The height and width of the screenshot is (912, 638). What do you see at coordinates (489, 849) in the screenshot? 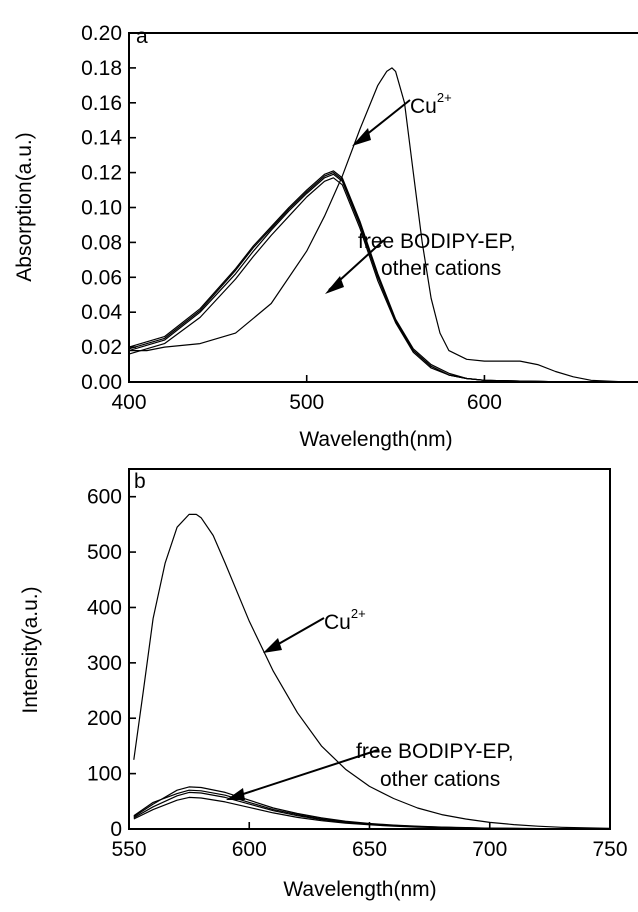
I see `panel-b-x-tick-label: 700` at bounding box center [489, 849].